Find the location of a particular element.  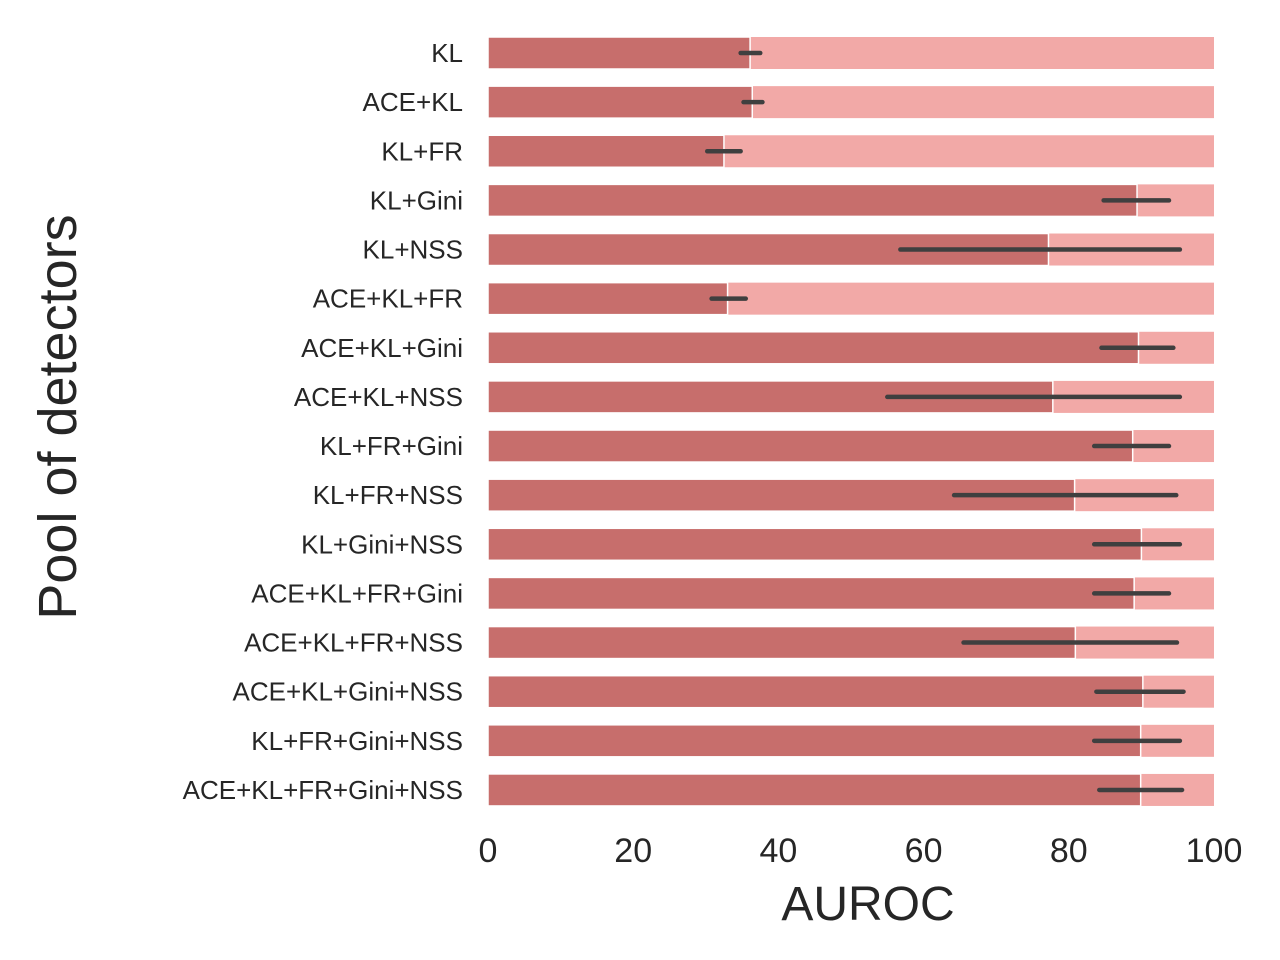

x-tick-label: 80 is located at coordinates (1069, 851).